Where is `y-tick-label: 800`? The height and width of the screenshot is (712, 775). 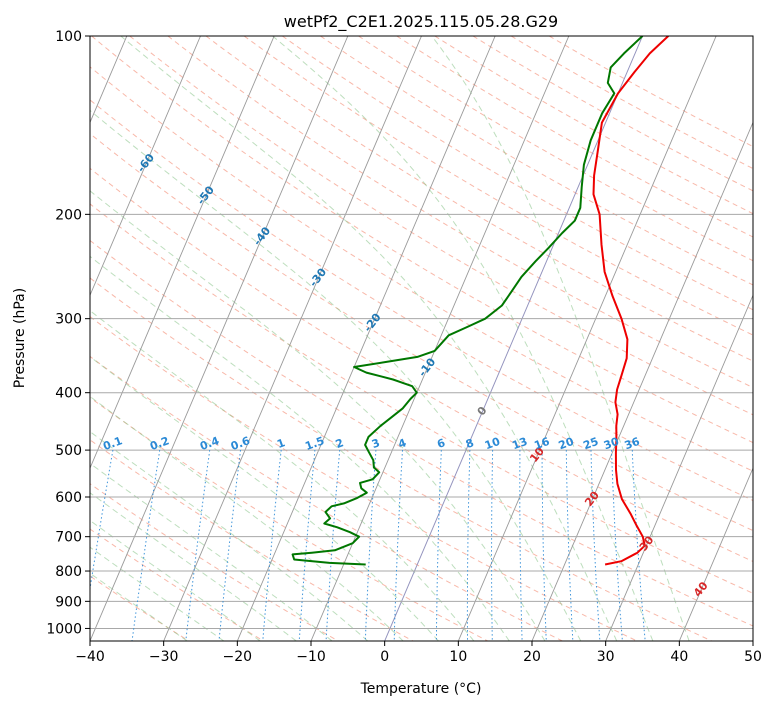
y-tick-label: 800 is located at coordinates (68, 572).